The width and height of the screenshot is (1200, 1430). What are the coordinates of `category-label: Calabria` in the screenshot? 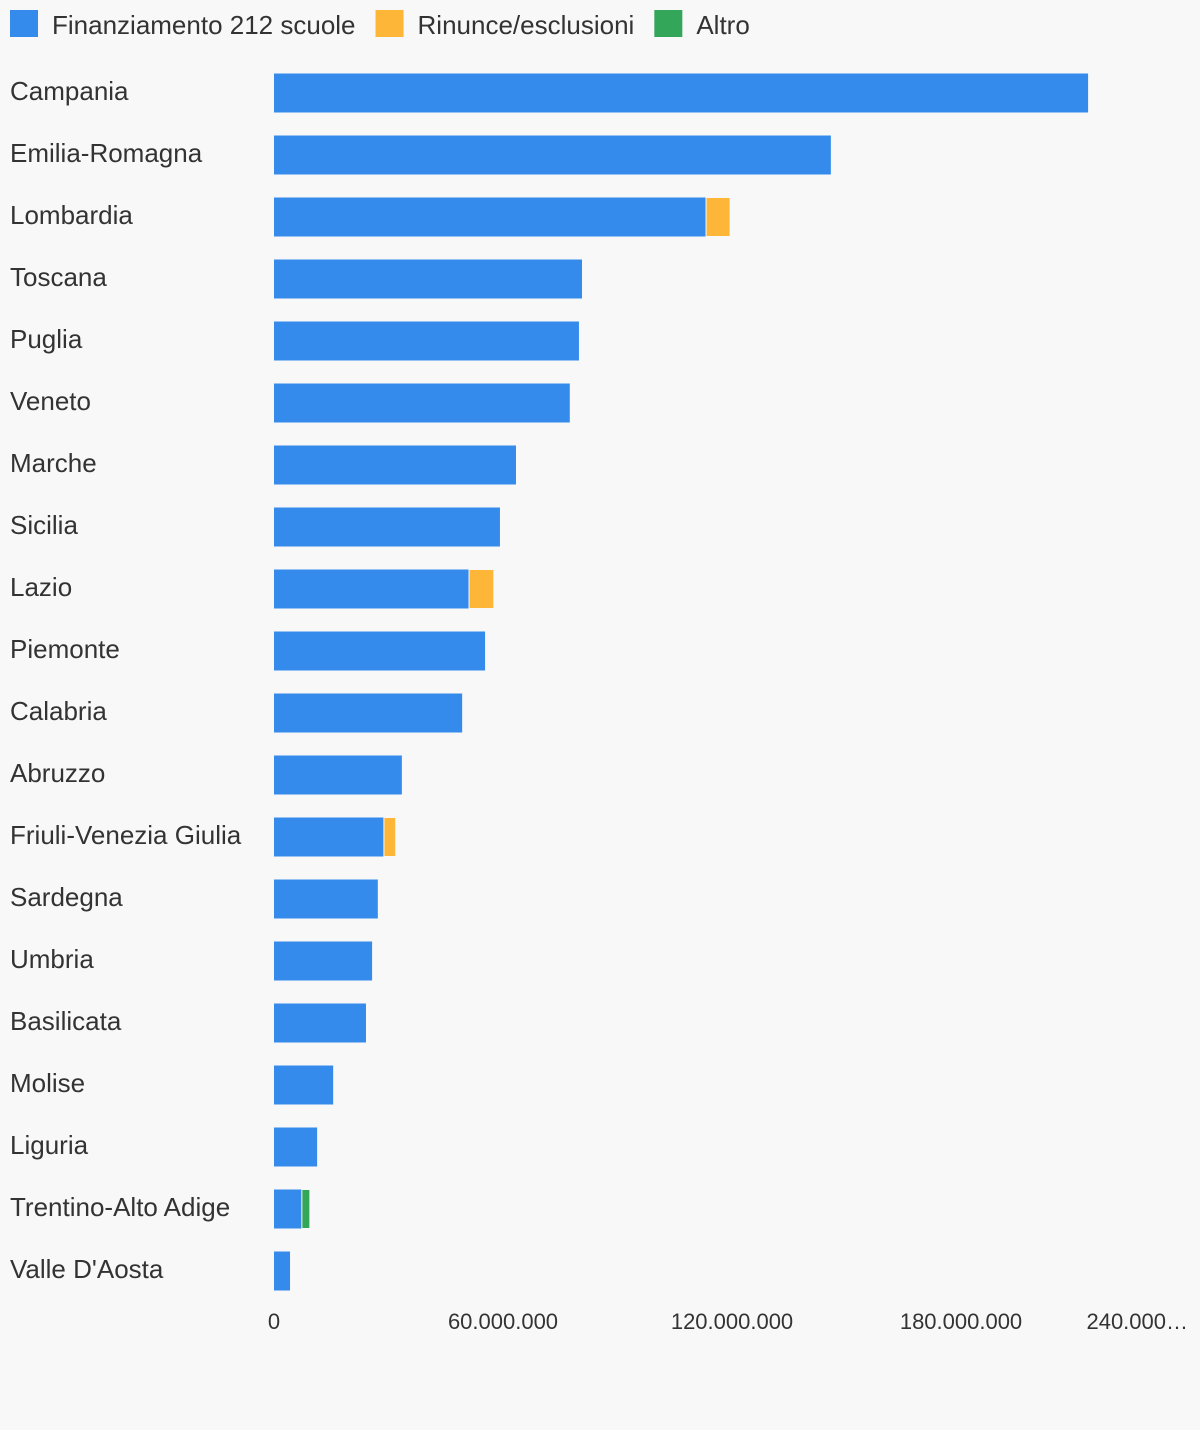 It's located at (58, 711).